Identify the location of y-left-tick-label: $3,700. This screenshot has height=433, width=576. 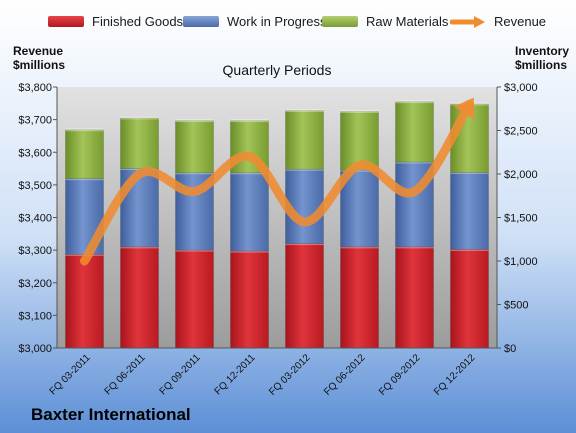
(35, 121).